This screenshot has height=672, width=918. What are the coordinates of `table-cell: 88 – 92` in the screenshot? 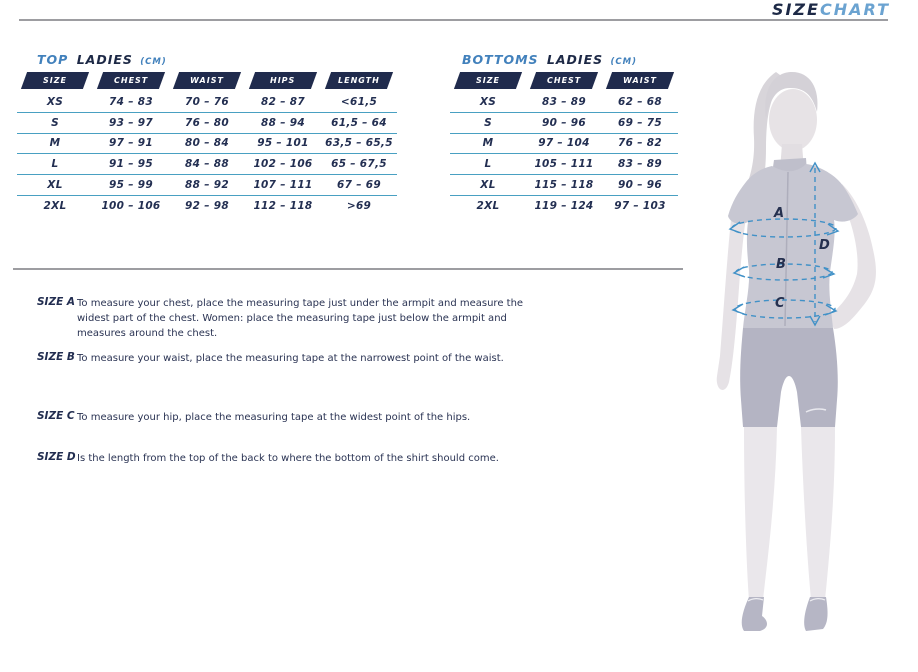 It's located at (207, 185).